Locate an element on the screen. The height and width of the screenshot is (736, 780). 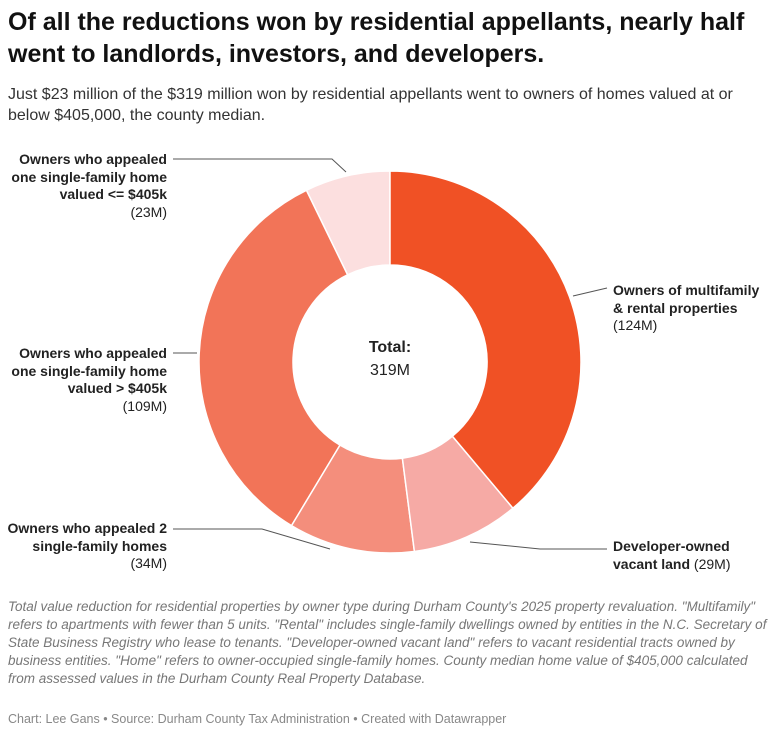
slice-value: (29M) is located at coordinates (712, 563).